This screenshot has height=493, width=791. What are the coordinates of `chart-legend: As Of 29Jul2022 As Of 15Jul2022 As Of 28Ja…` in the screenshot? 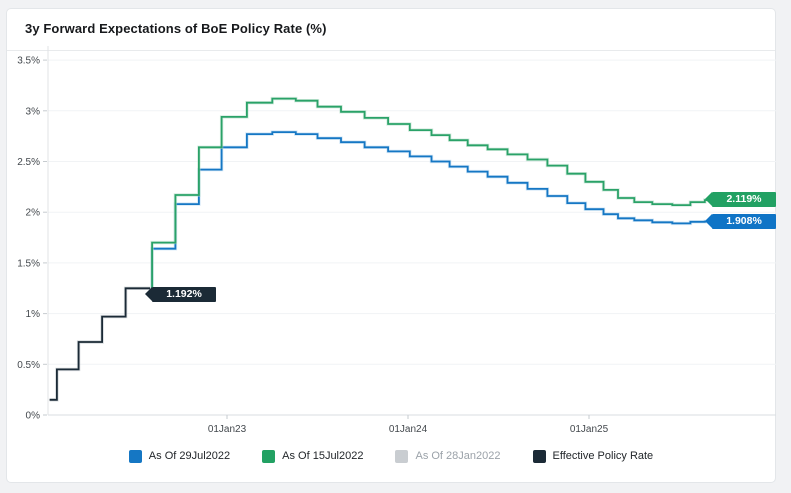 It's located at (391, 456).